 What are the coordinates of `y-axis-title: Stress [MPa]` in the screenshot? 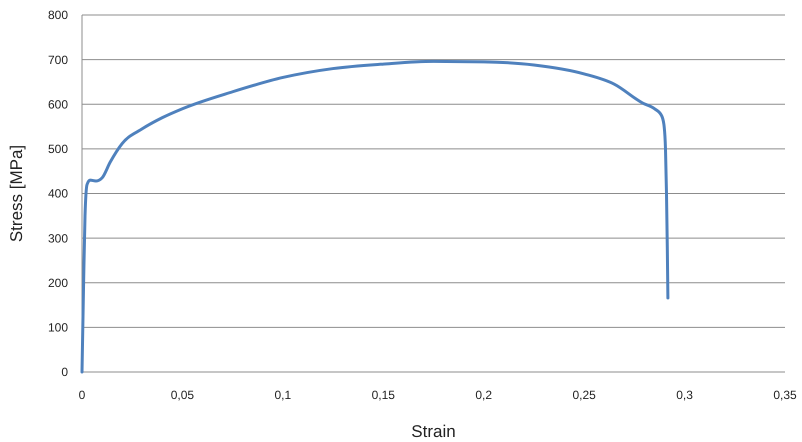 It's located at (16, 193).